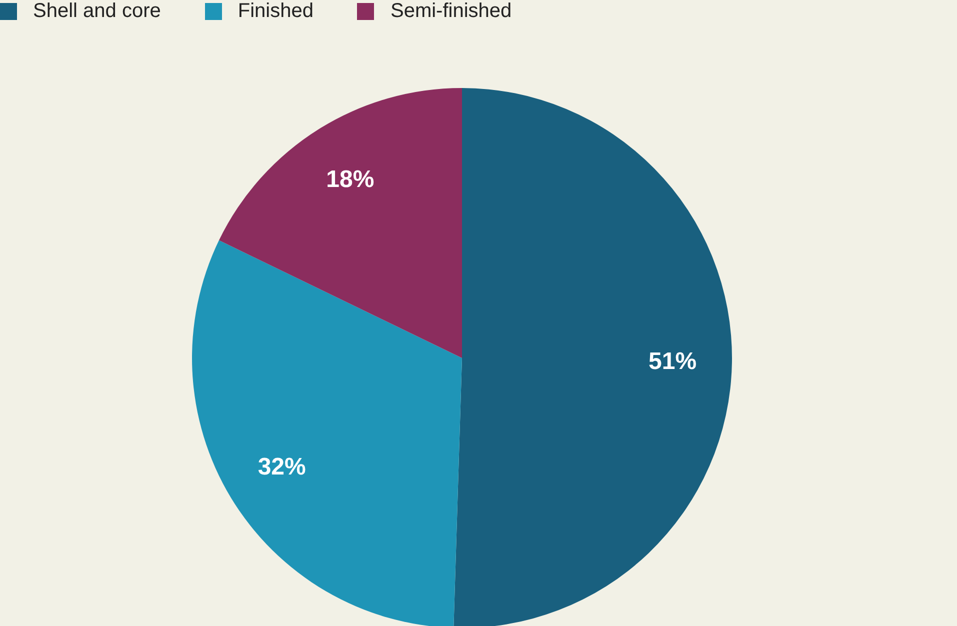 This screenshot has width=957, height=626. I want to click on legend-label: Shell and core, so click(97, 11).